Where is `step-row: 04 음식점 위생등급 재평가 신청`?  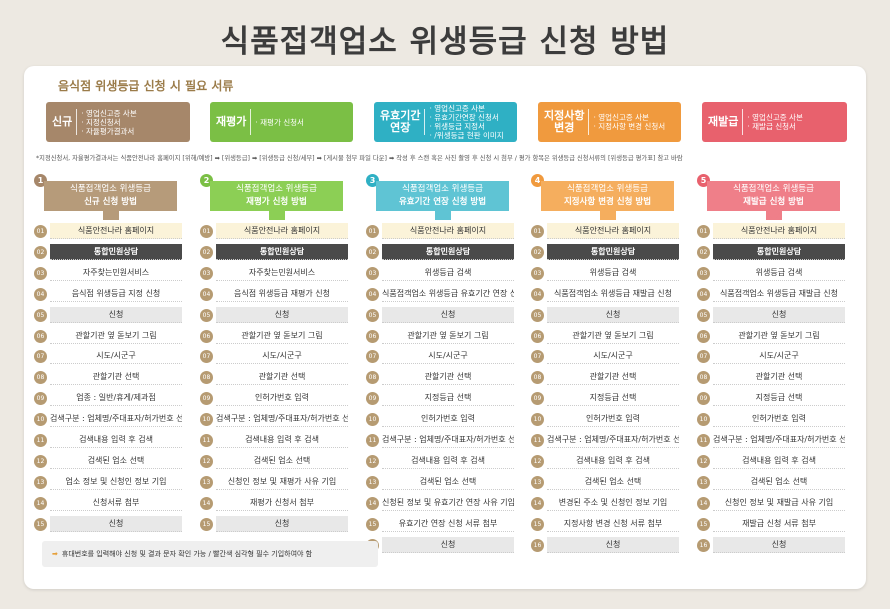
step-row: 04 음식점 위생등급 재평가 신청 is located at coordinates (274, 294).